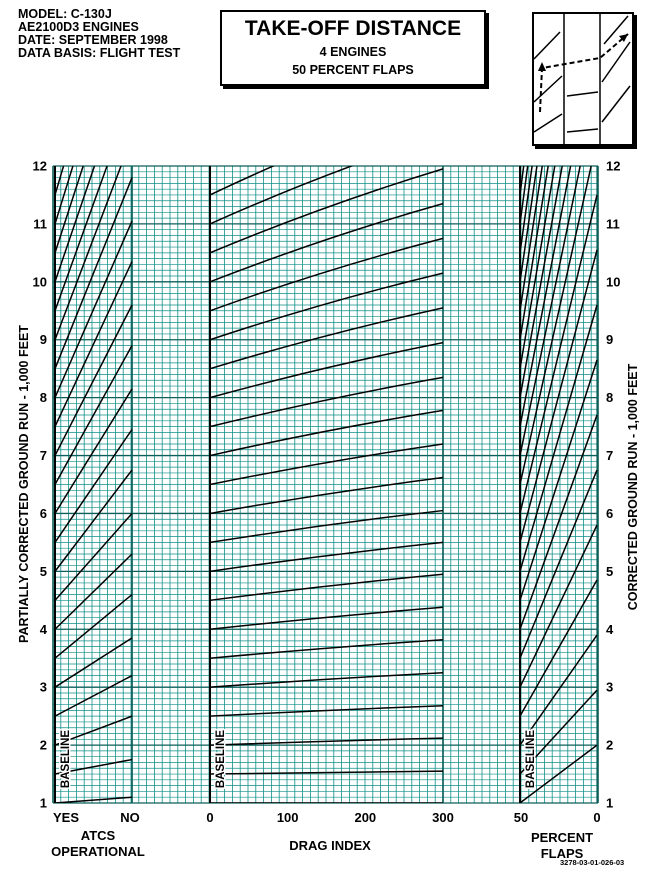  What do you see at coordinates (609, 339) in the screenshot?
I see `y-tick-label-right: 9` at bounding box center [609, 339].